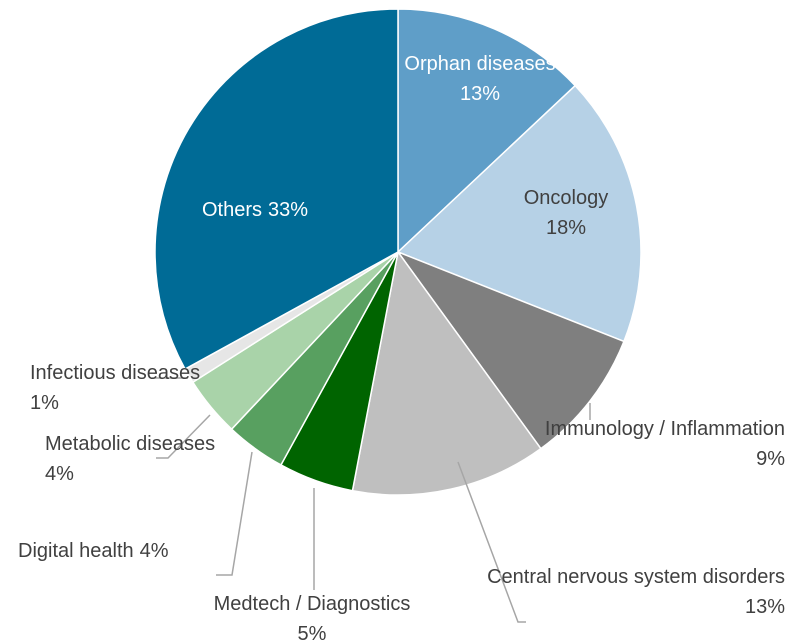 The image size is (790, 641). I want to click on slice-label: Digital health 4%, so click(93, 551).